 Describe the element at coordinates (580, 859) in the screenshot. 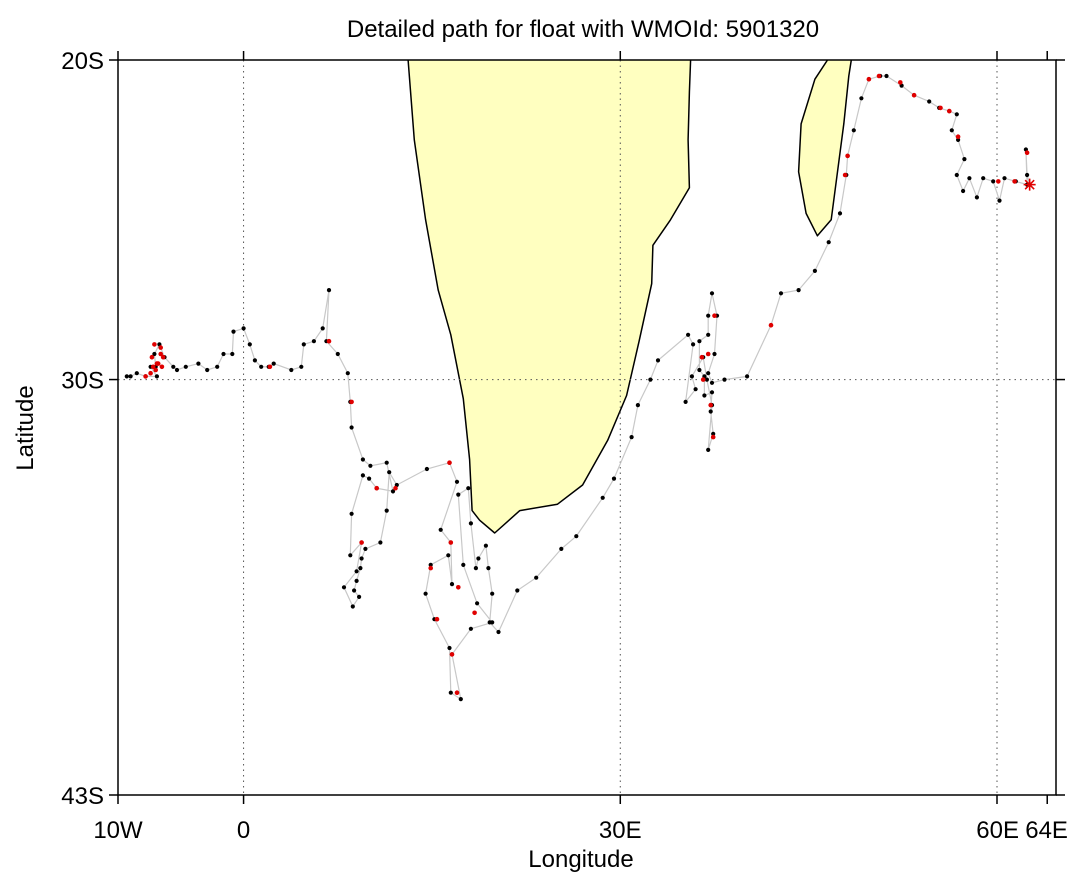

I see `x-axis-label: Longitude` at that location.